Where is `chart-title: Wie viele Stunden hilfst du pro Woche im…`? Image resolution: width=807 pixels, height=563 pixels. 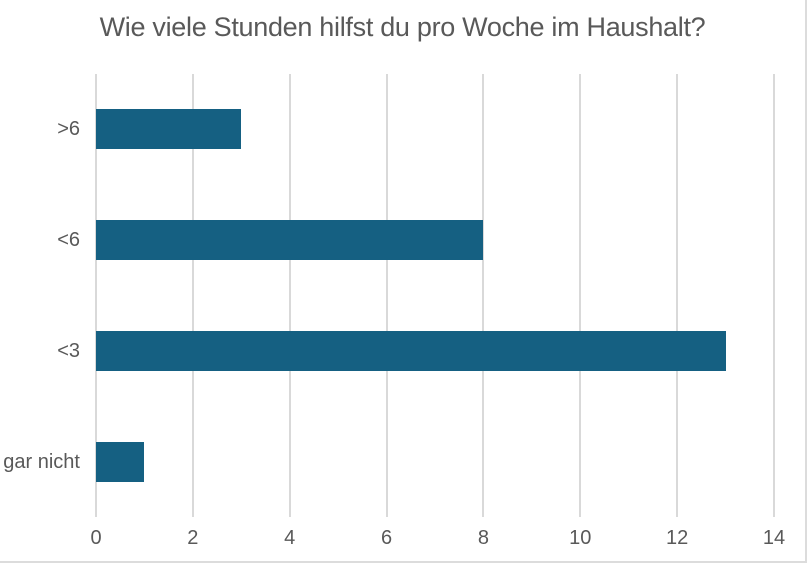
chart-title: Wie viele Stunden hilfst du pro Woche im… is located at coordinates (402, 27).